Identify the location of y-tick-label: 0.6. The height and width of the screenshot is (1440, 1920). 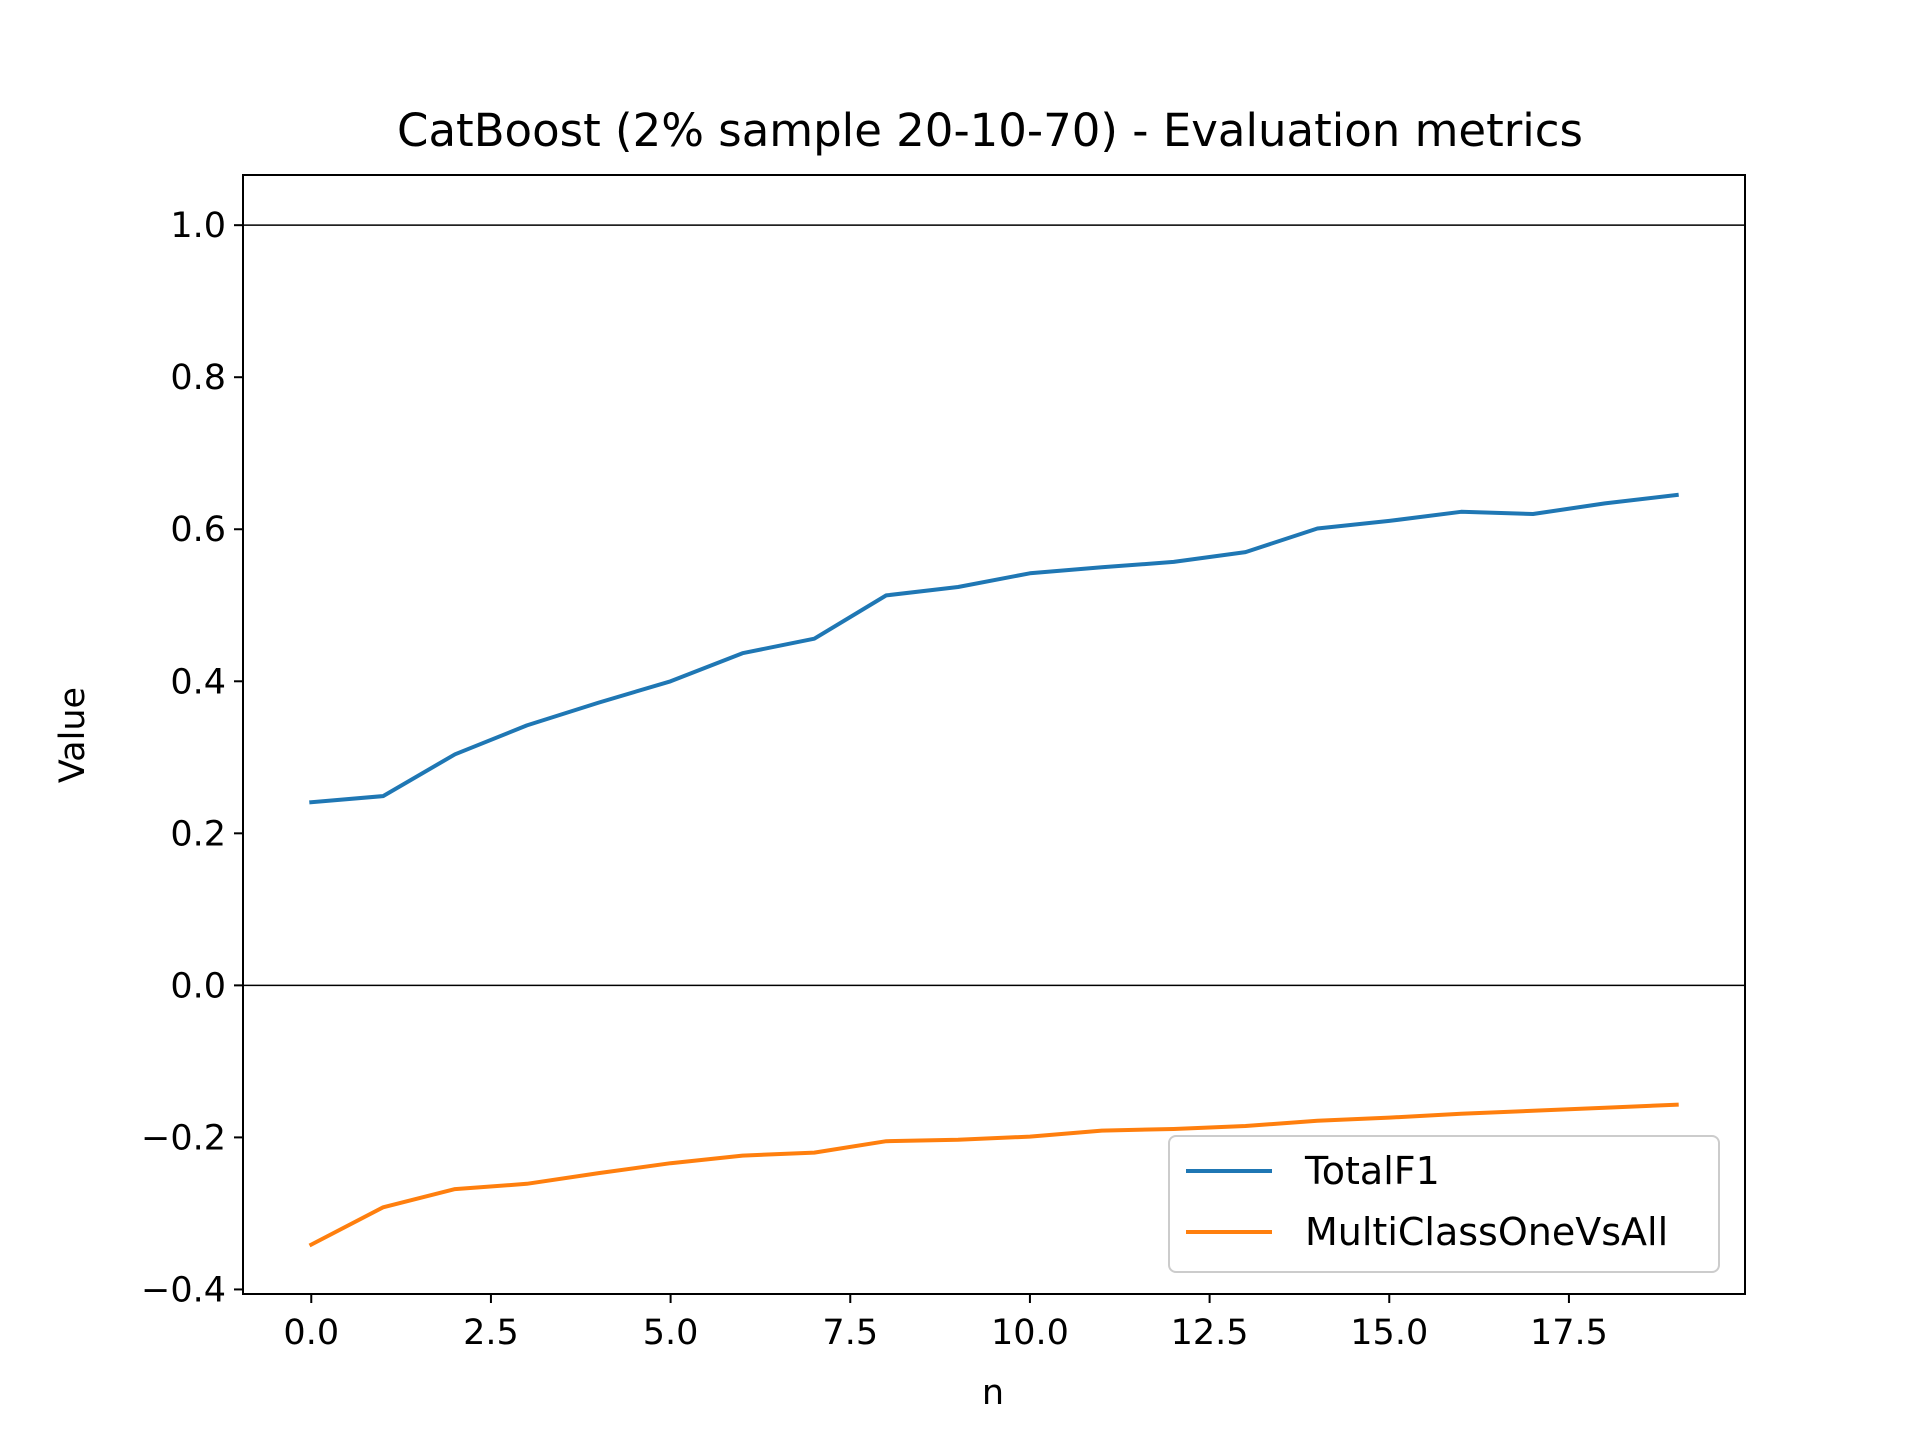
(198, 530).